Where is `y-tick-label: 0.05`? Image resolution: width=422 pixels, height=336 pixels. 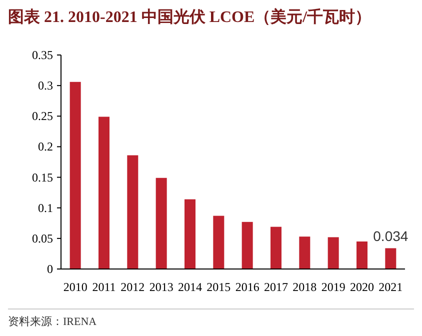
y-tick-label: 0.05 is located at coordinates (42, 238).